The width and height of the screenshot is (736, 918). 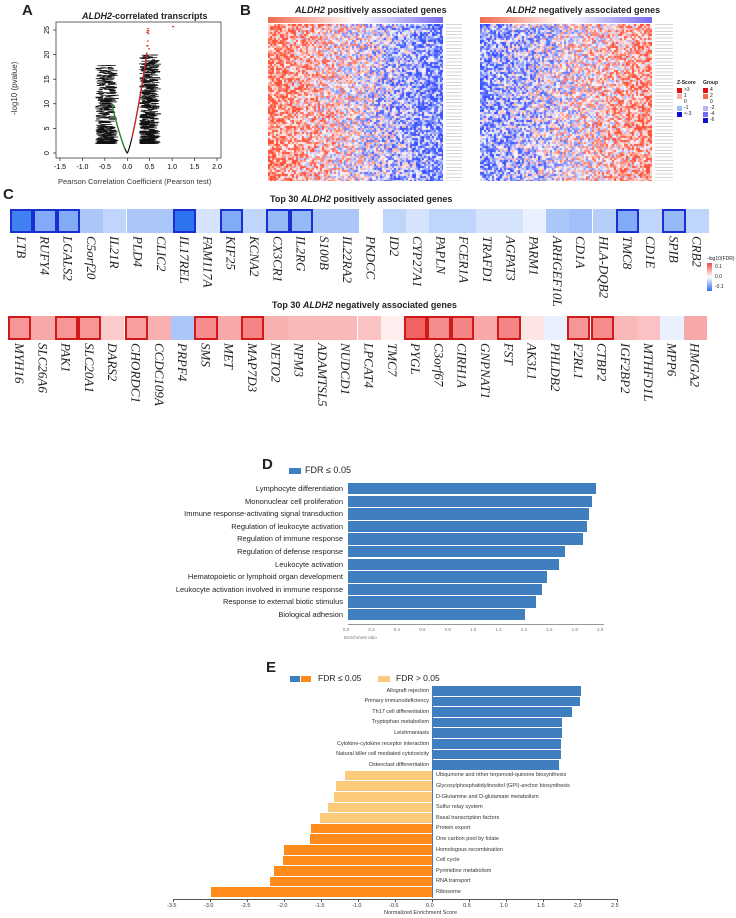 What do you see at coordinates (721, 259) in the screenshot?
I see `legend-title: -log10(FDR)` at bounding box center [721, 259].